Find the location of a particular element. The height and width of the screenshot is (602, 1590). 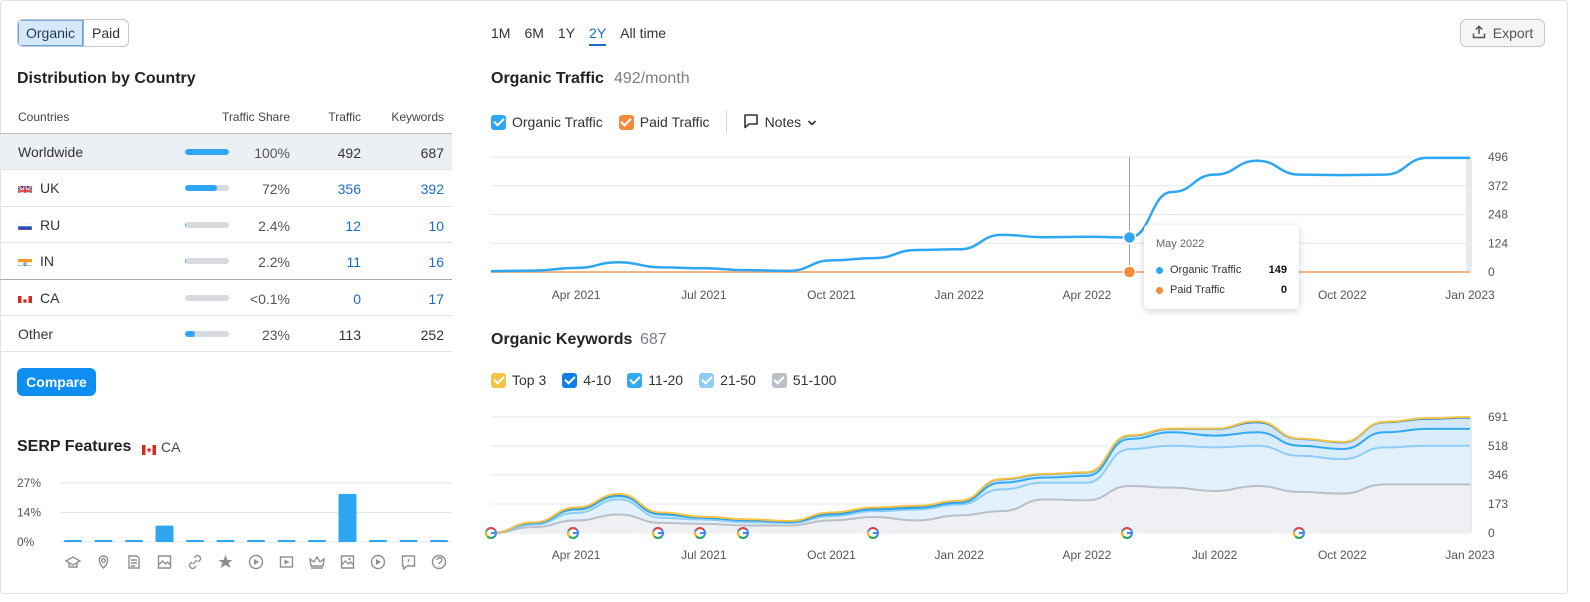

ca-flag-icon is located at coordinates (149, 450).